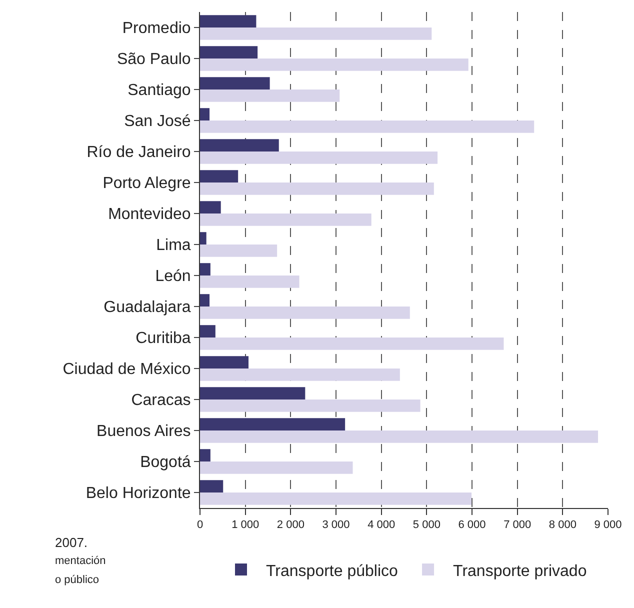 Image resolution: width=634 pixels, height=608 pixels. Describe the element at coordinates (163, 339) in the screenshot. I see `y-tick-label: Curitiba` at that location.